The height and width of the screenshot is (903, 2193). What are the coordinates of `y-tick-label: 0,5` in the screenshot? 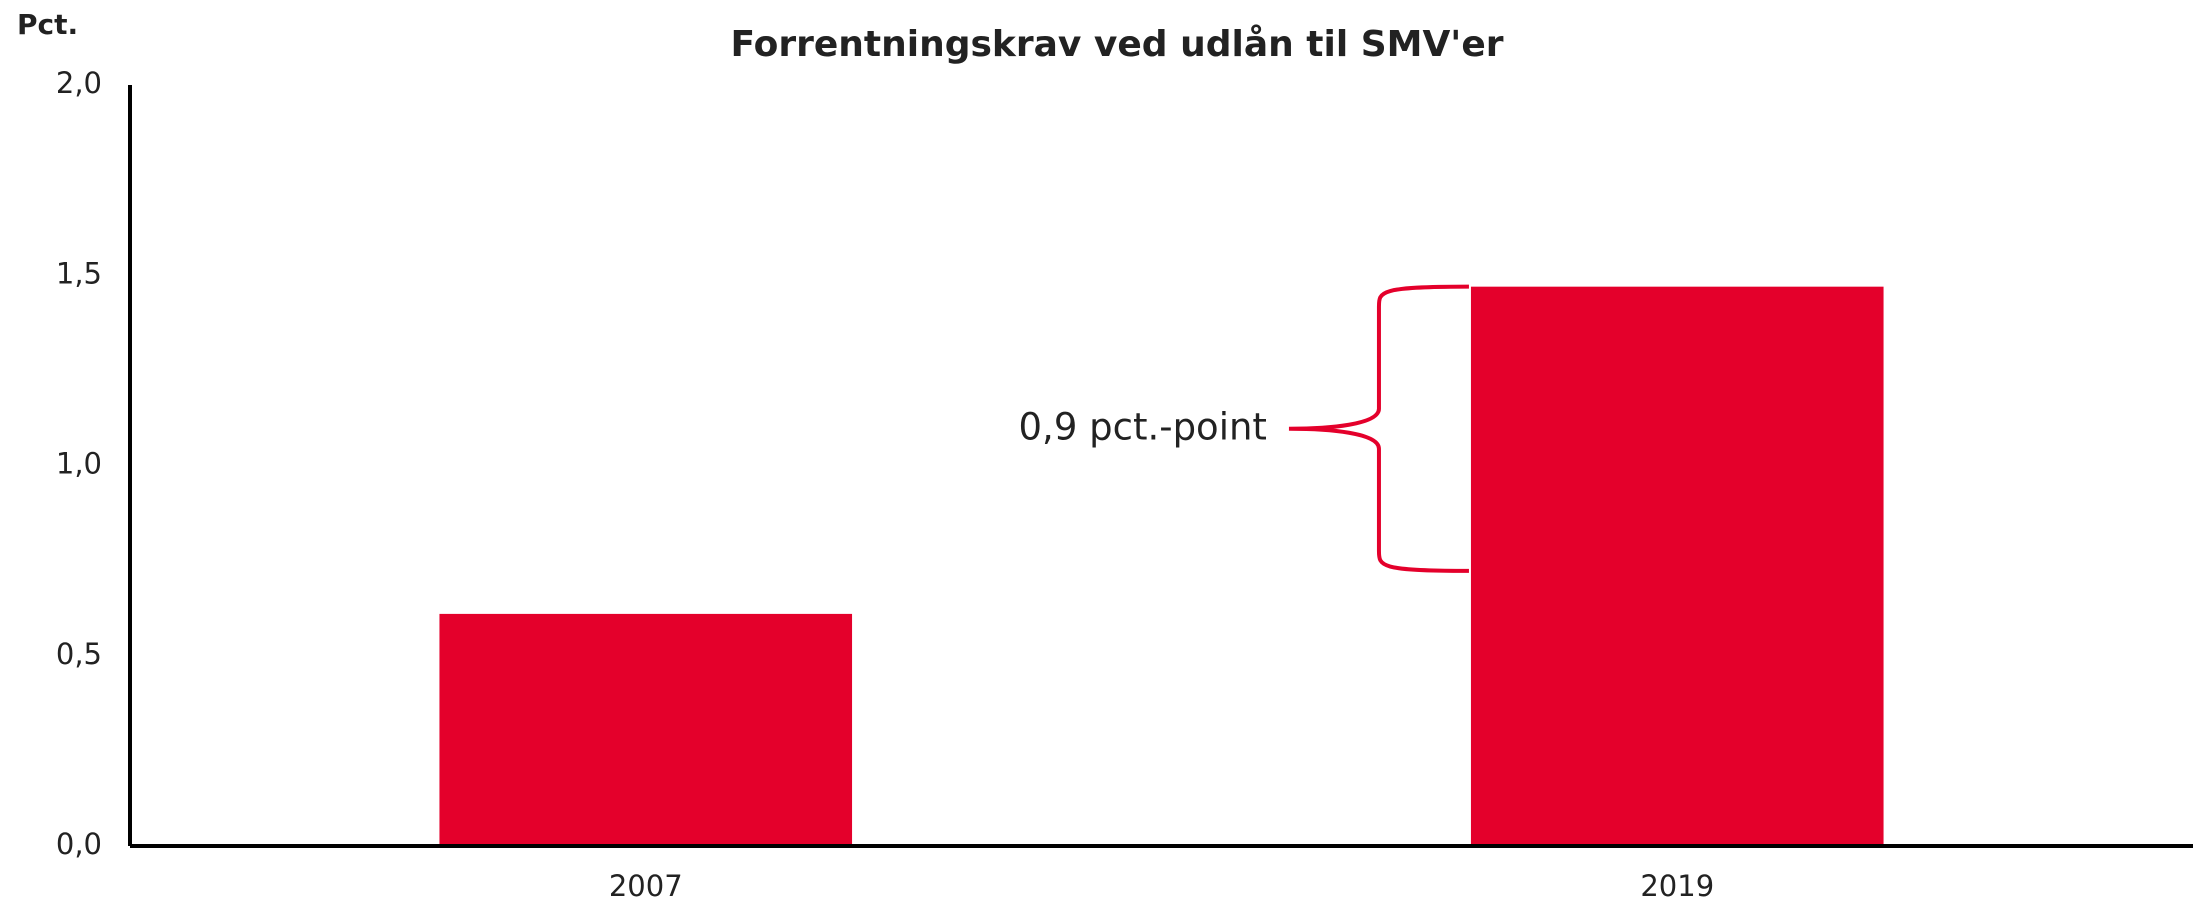 It's located at (79, 654).